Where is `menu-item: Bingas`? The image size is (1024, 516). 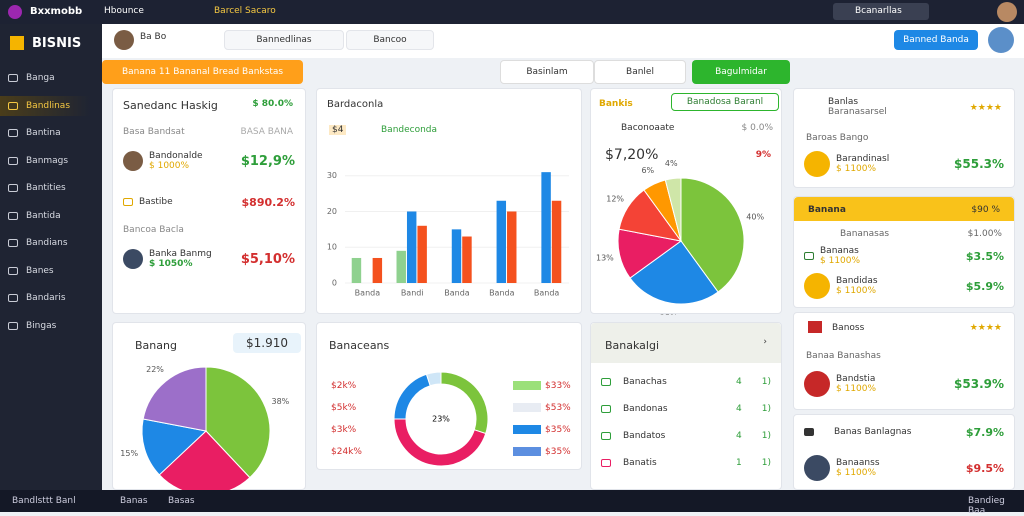
menu-item: Bingas is located at coordinates (53, 326).